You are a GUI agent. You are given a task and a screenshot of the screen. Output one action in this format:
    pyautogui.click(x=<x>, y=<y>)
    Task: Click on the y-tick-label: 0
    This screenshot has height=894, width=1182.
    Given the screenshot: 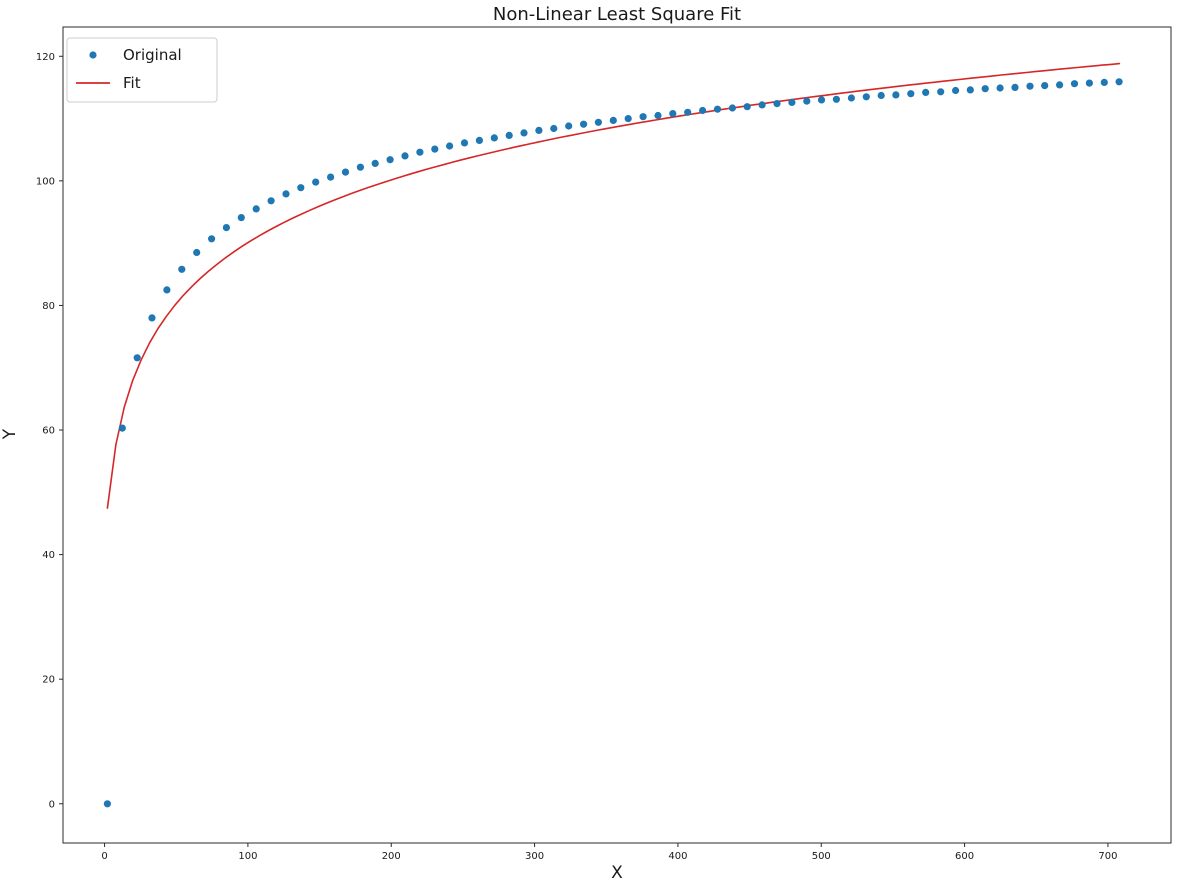 What is the action you would take?
    pyautogui.click(x=52, y=804)
    